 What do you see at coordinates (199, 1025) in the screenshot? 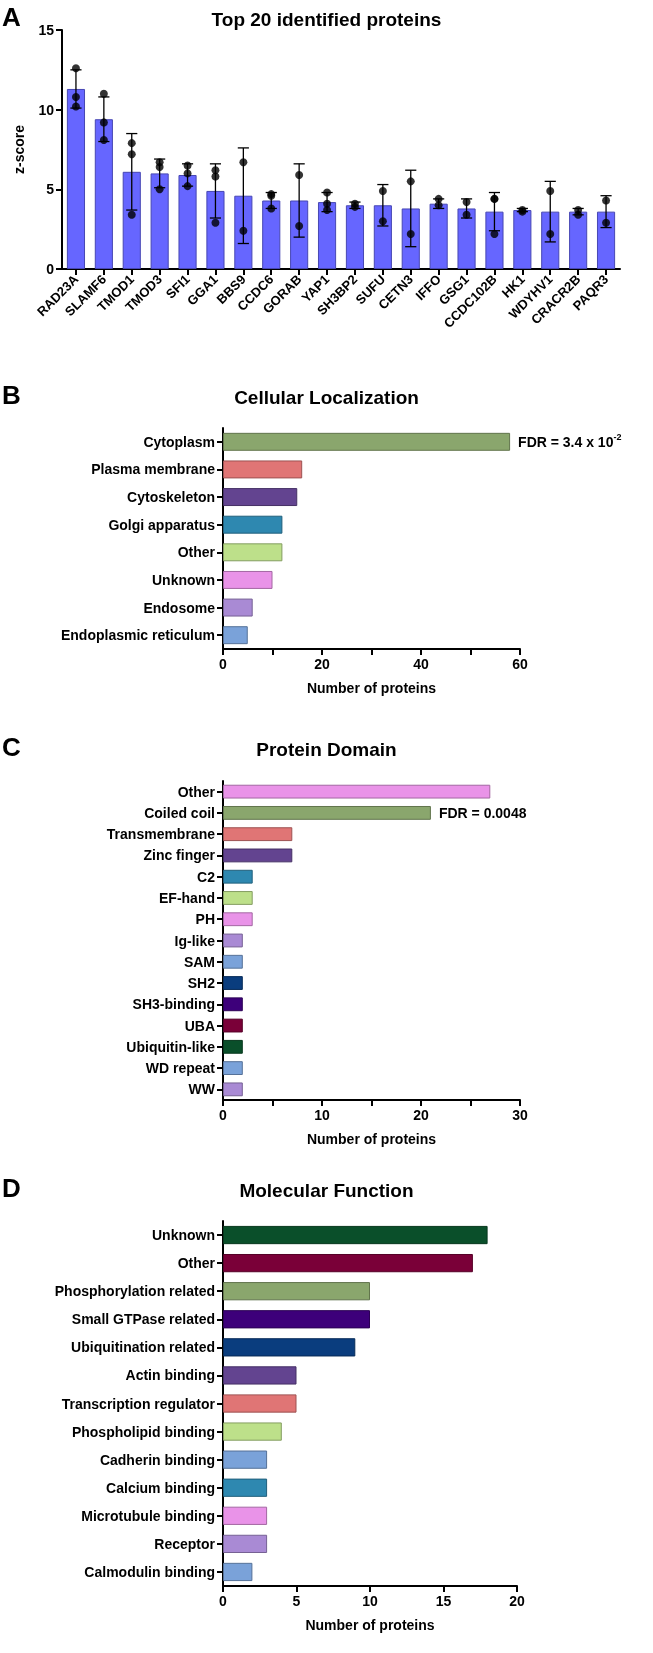
I see `y-tick-label: UBA` at bounding box center [199, 1025].